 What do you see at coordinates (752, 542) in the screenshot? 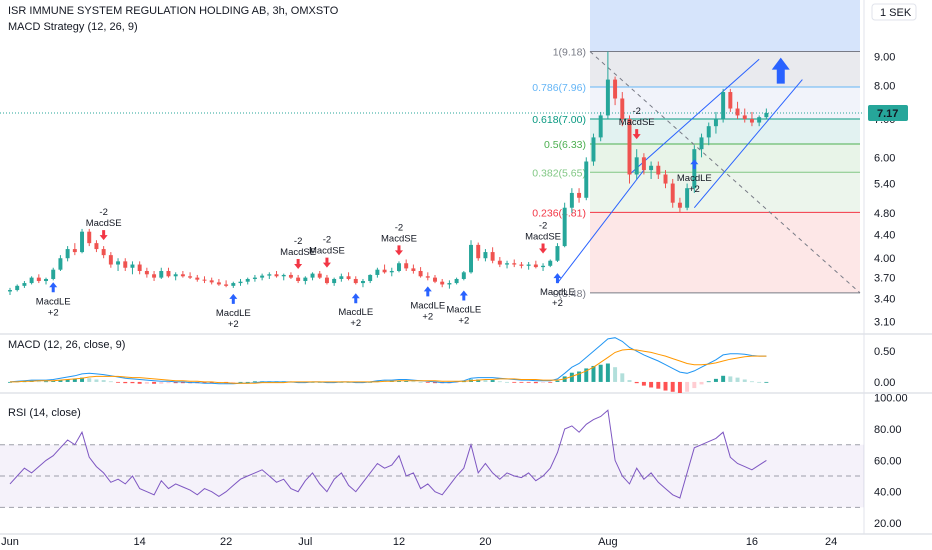
I see `time-axis-tick: 16` at bounding box center [752, 542].